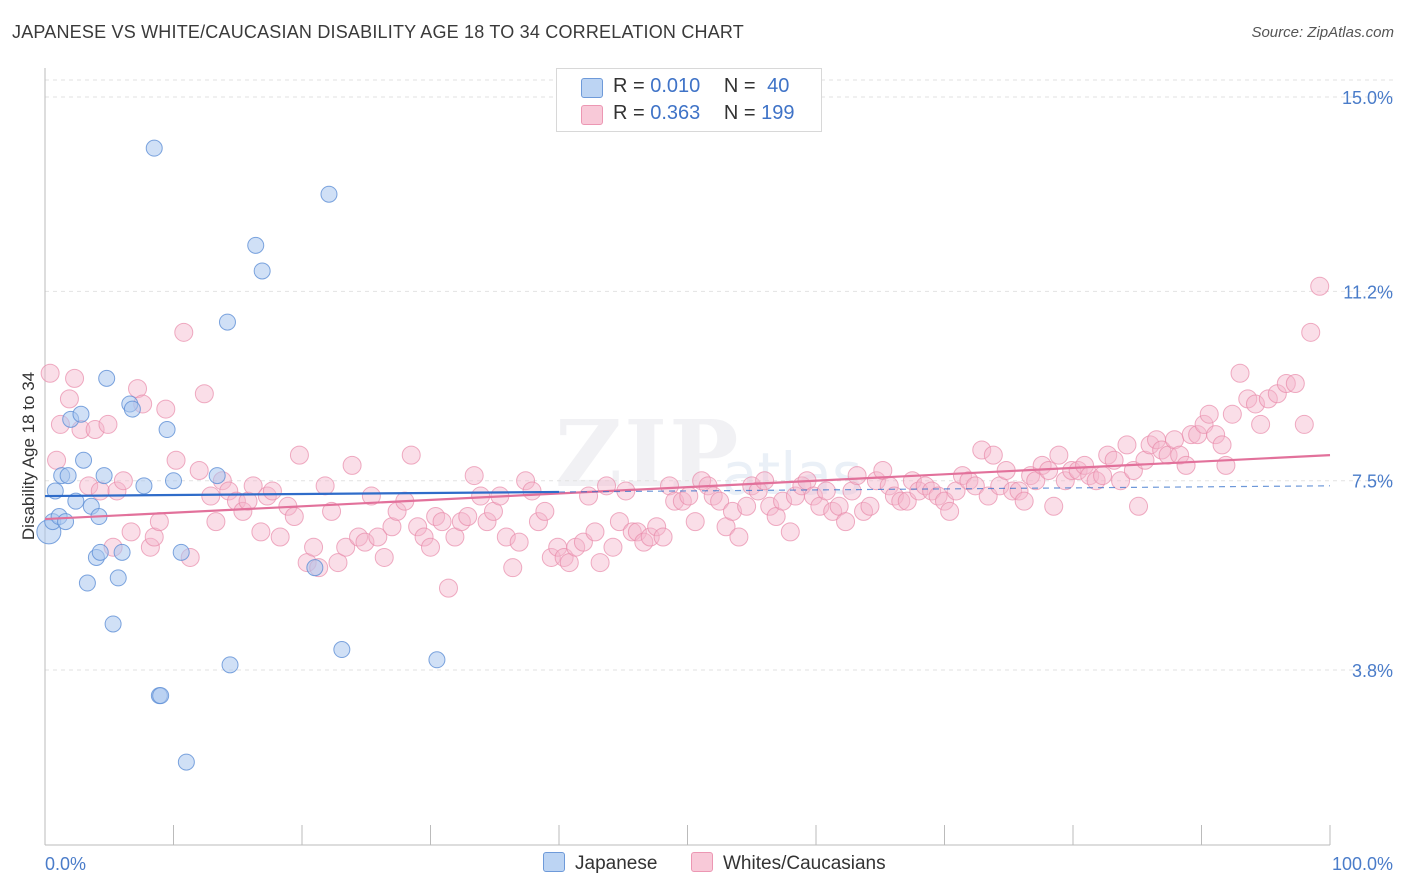  What do you see at coordinates (689, 100) in the screenshot?
I see `legend-box: R = 0.010 N = 40 R = 0.363 N = 199` at bounding box center [689, 100].